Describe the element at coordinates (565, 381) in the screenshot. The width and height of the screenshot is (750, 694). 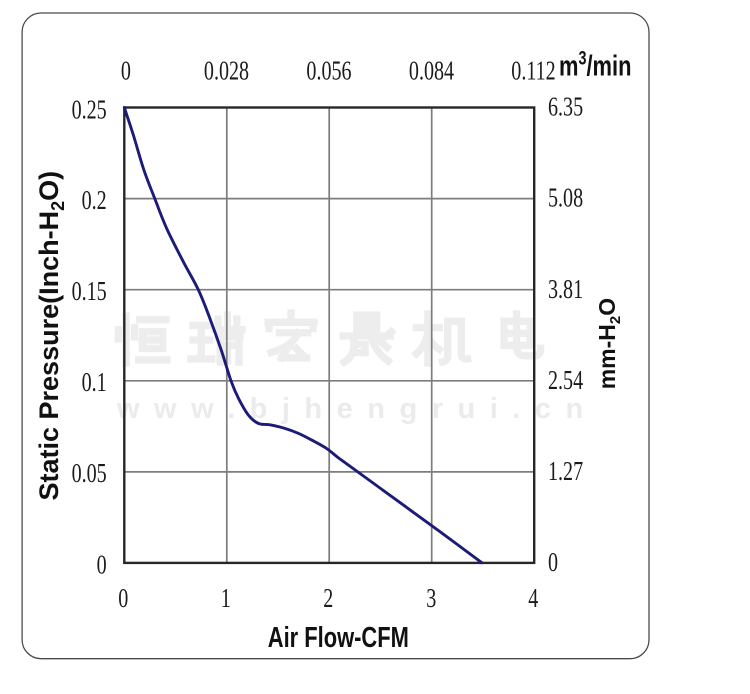
I see `svg-text: 2.54` at that location.